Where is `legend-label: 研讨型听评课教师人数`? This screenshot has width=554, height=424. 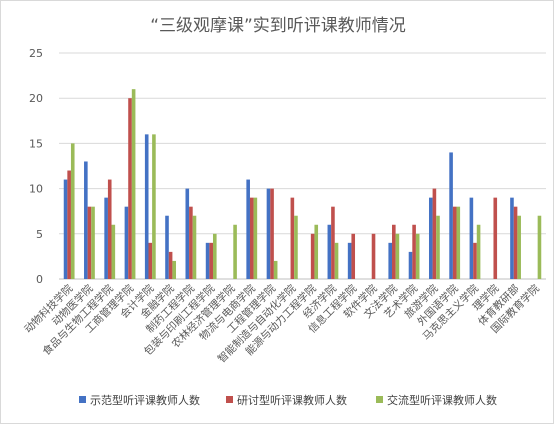 legend-label: 研讨型听评课教师人数 is located at coordinates (292, 400).